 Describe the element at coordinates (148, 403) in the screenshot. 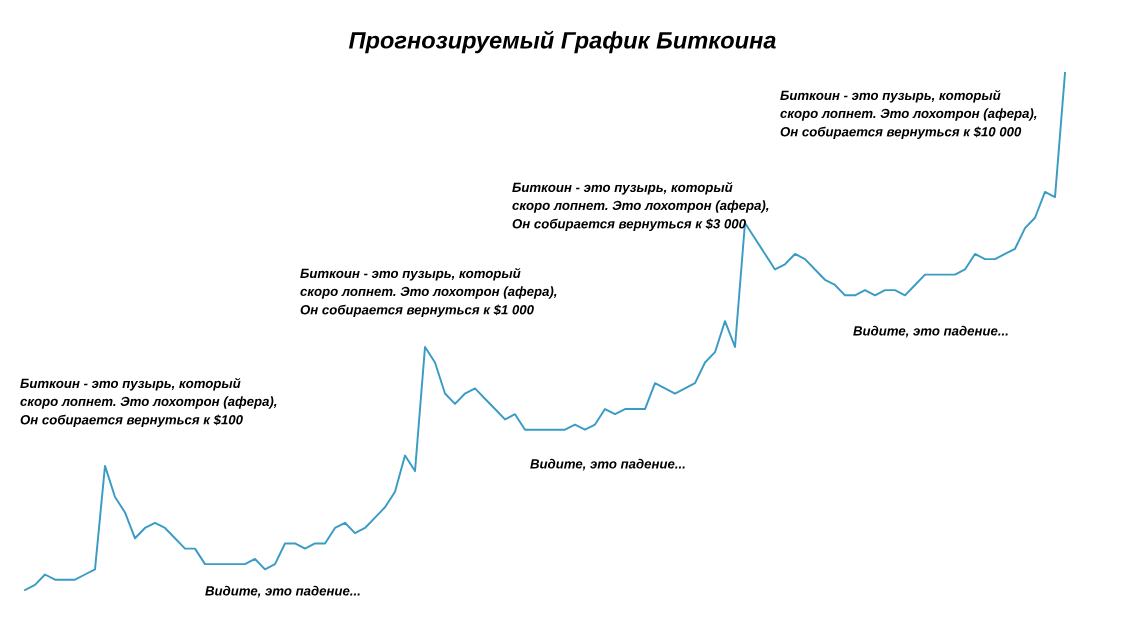

I see `annotation: Биткоин - это пузырь, который скоро лопнет. Это лохотрон (афера), Он собирается вернуться к $100` at that location.